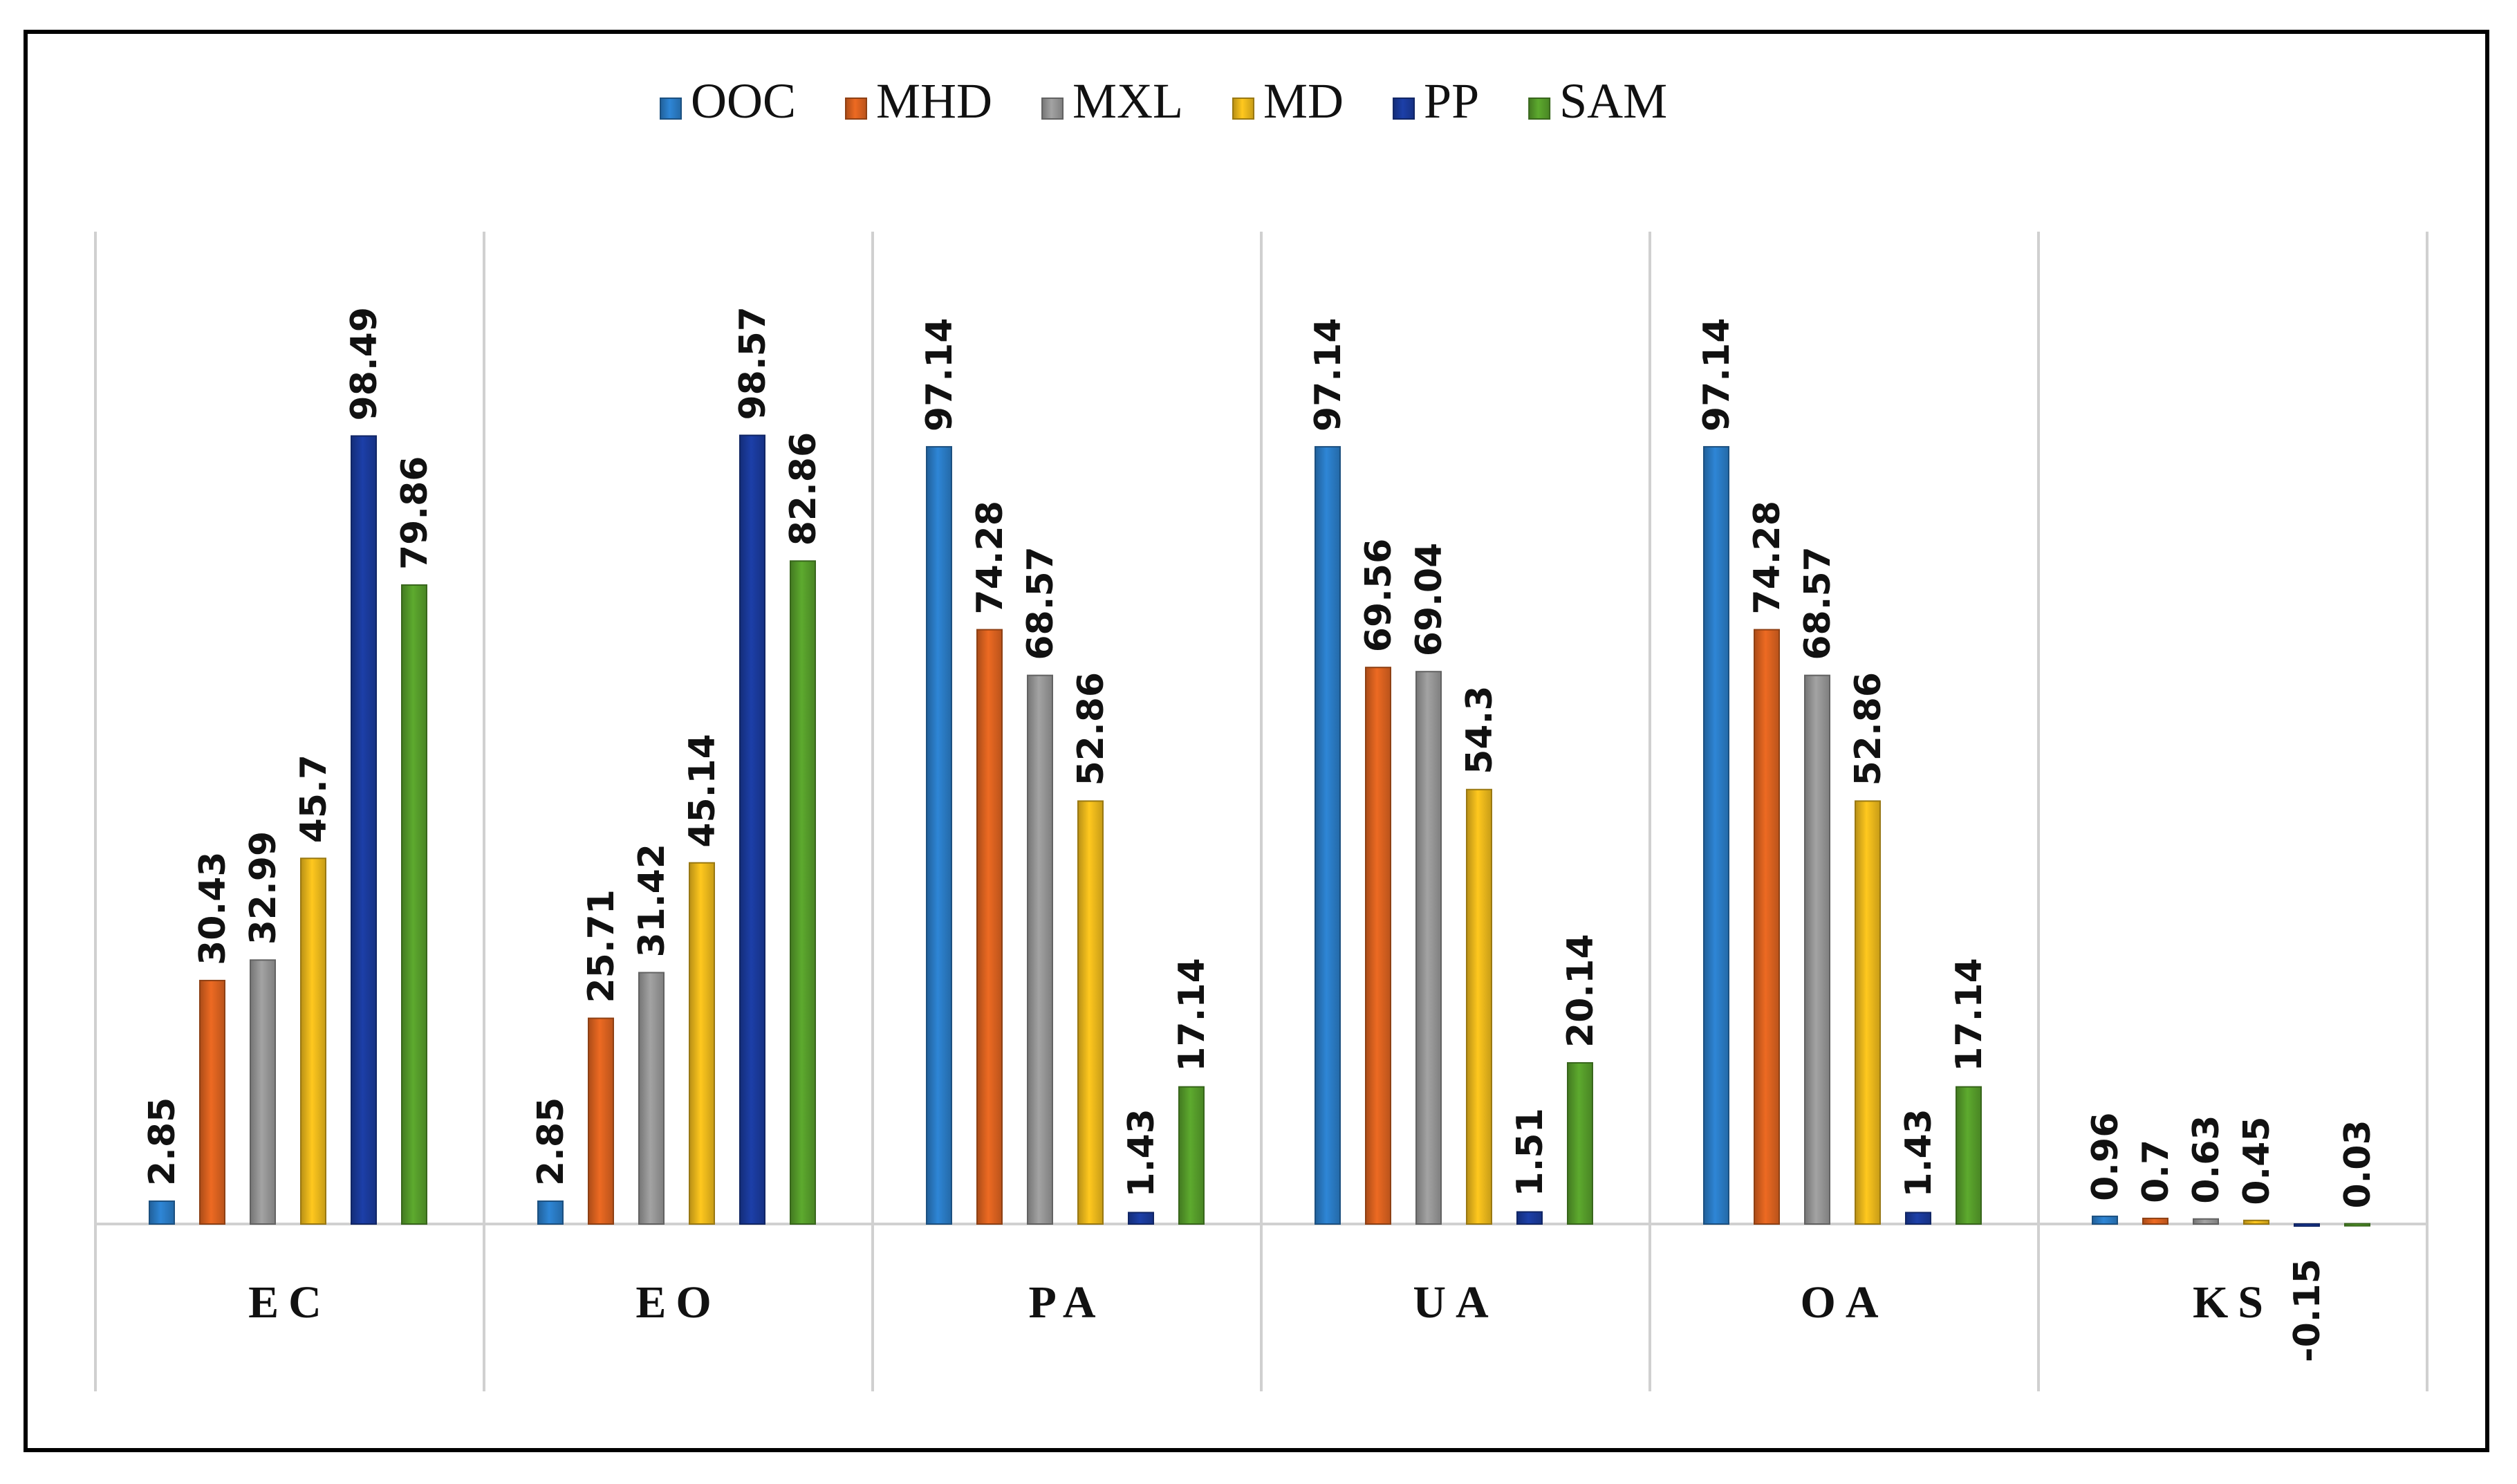 This screenshot has width=2517, height=1484. What do you see at coordinates (213, 908) in the screenshot?
I see `data-label-mhd-ec: 30.43` at bounding box center [213, 908].